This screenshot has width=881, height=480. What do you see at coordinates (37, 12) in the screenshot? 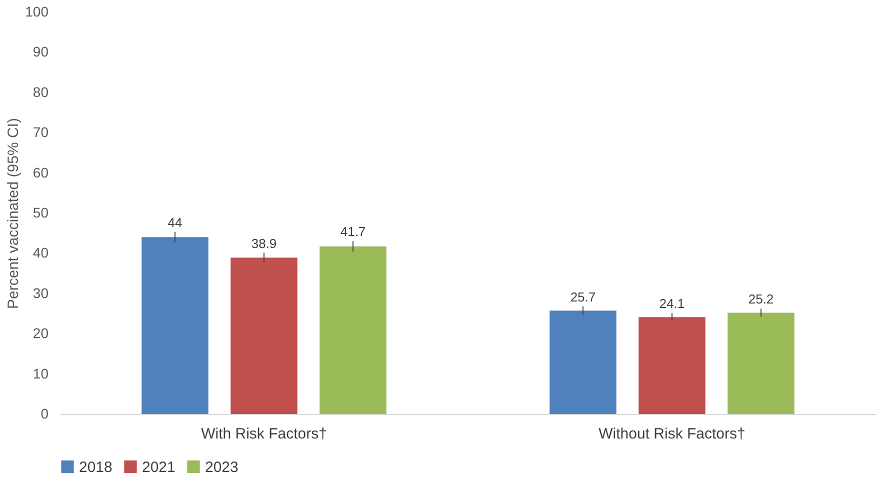
I see `y-tick-label: 100` at bounding box center [37, 12].